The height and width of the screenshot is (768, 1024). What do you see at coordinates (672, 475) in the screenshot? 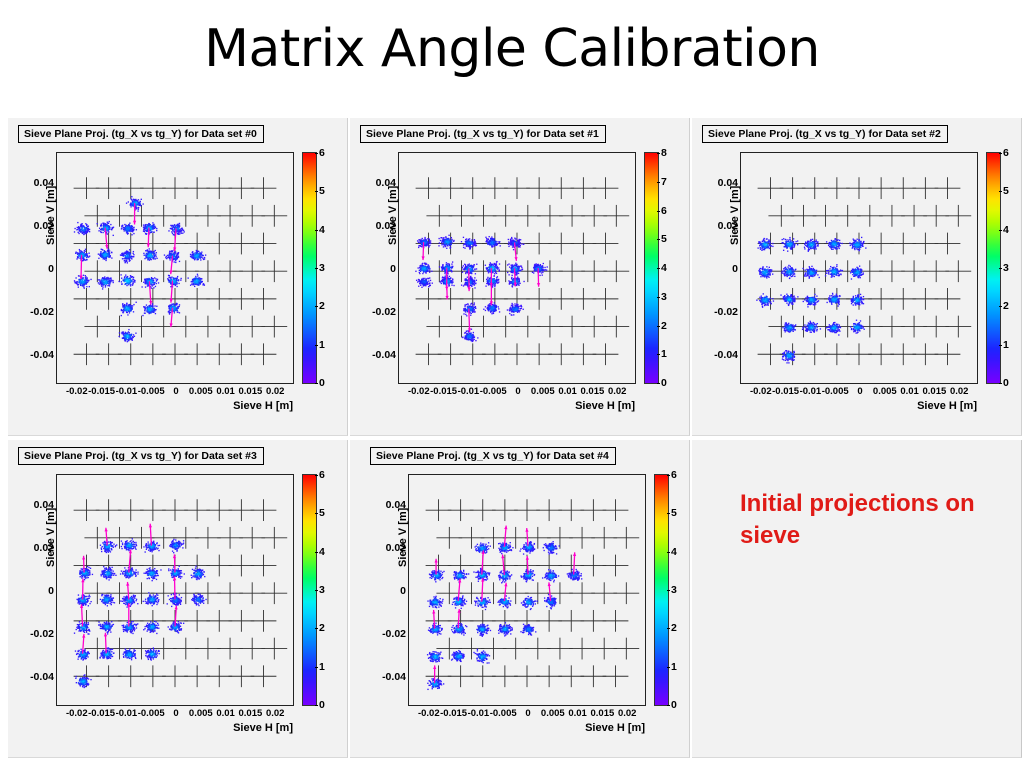
I see `color-scale-tick: 6` at bounding box center [672, 475].